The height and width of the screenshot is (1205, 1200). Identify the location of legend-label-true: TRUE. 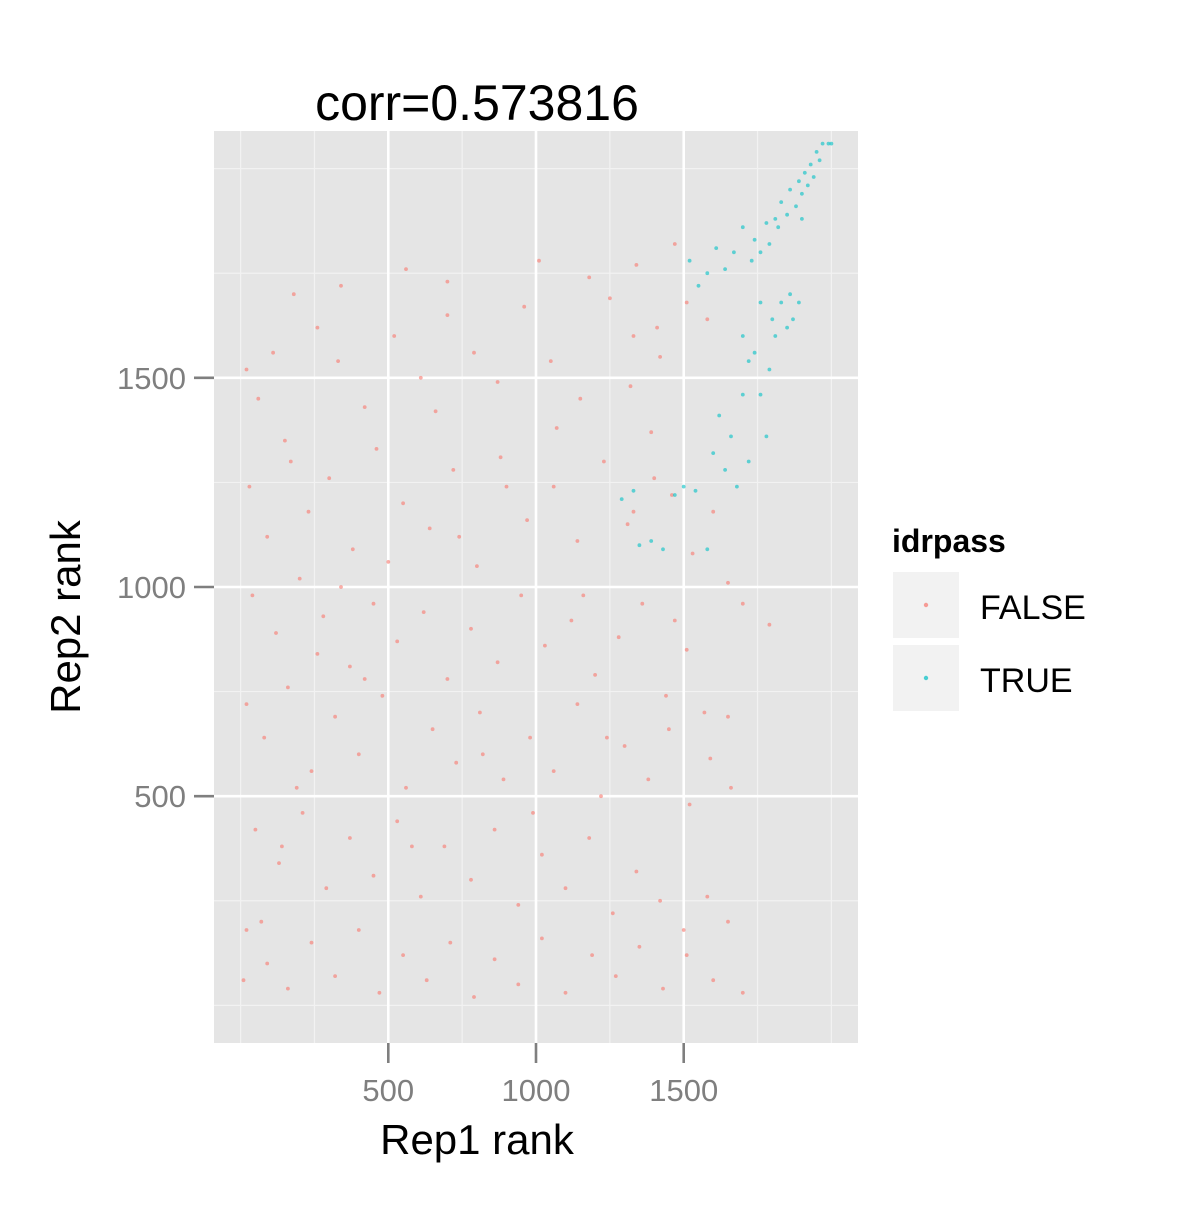
(1026, 681).